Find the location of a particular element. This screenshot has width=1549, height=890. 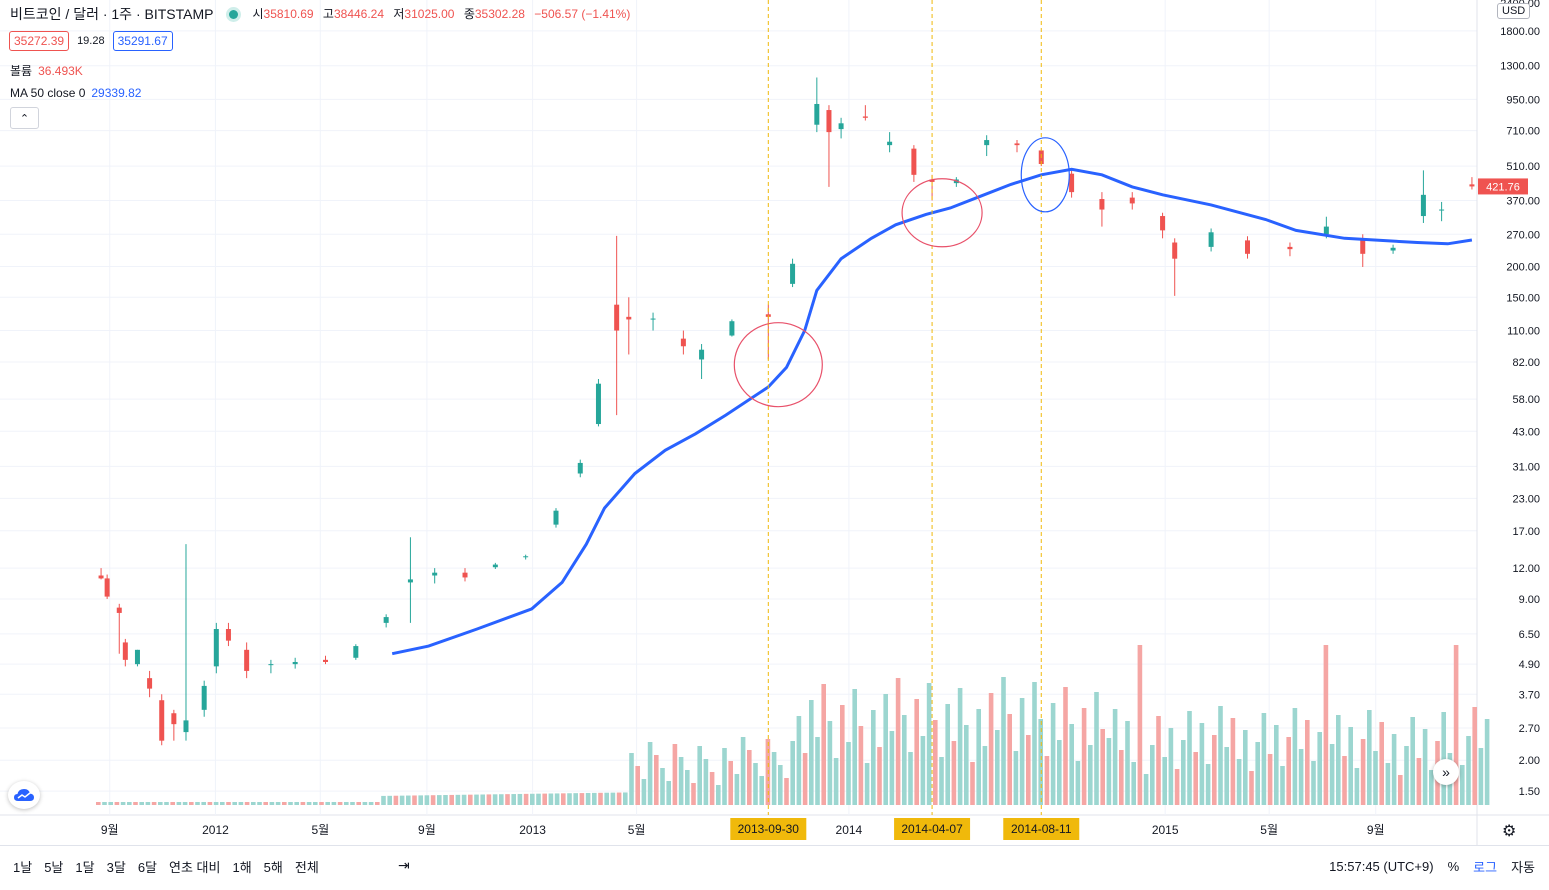

scroll-to-realtime-button: » is located at coordinates (1446, 772).